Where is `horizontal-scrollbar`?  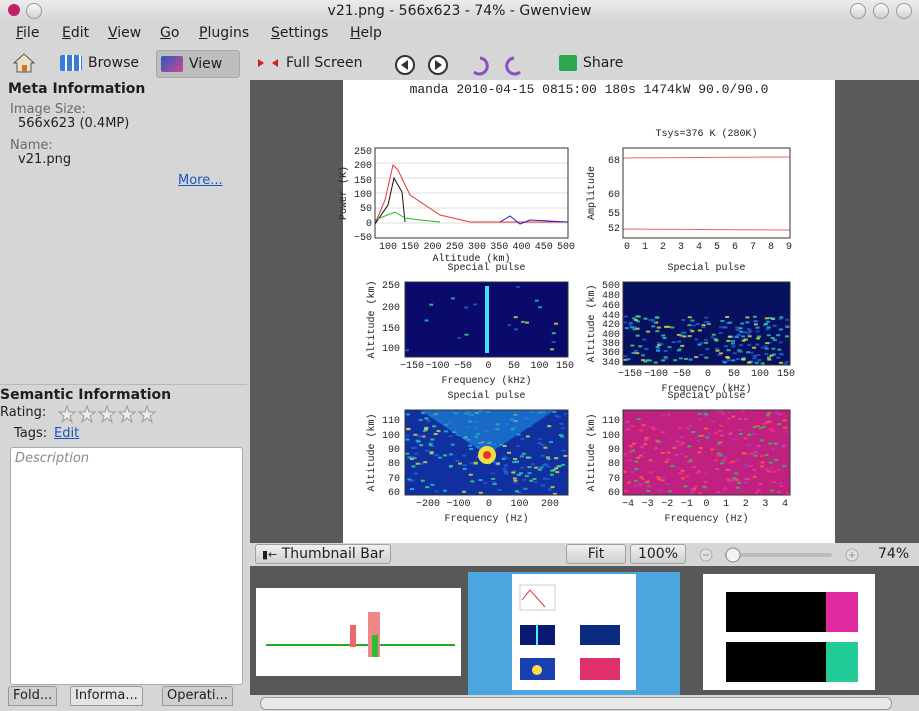 horizontal-scrollbar is located at coordinates (584, 703).